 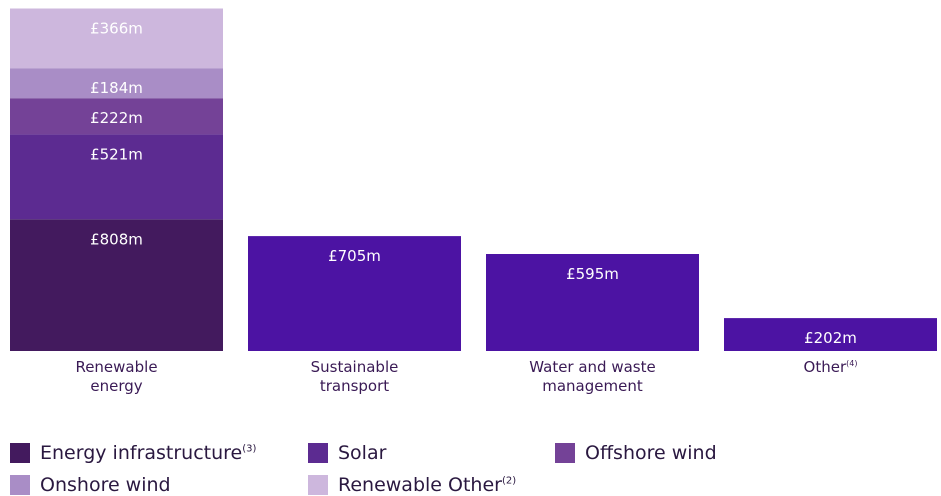 What do you see at coordinates (427, 485) in the screenshot?
I see `legend-label: Renewable Other(2)` at bounding box center [427, 485].